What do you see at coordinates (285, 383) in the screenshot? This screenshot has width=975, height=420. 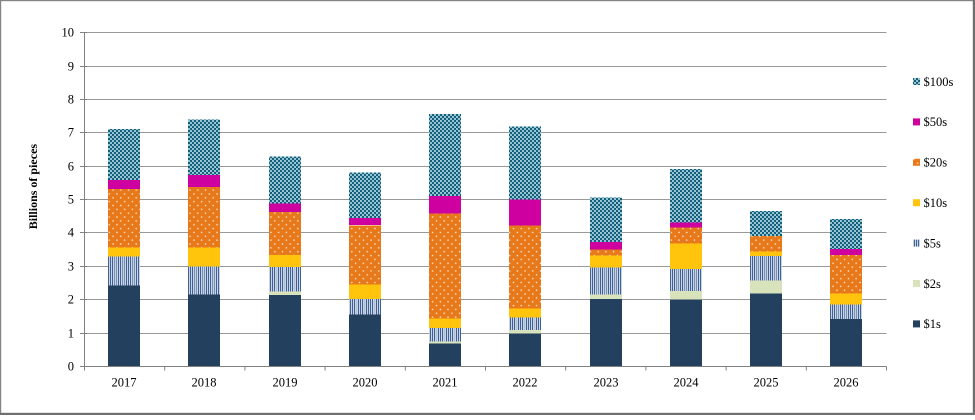 I see `svg-text: 2019` at bounding box center [285, 383].